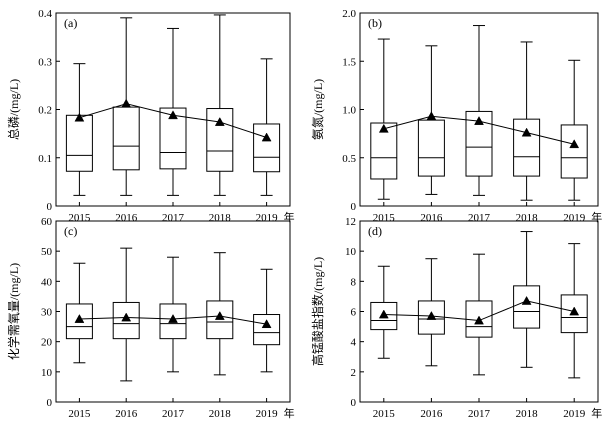  I want to click on y-tick-label: 60, so click(47, 222).